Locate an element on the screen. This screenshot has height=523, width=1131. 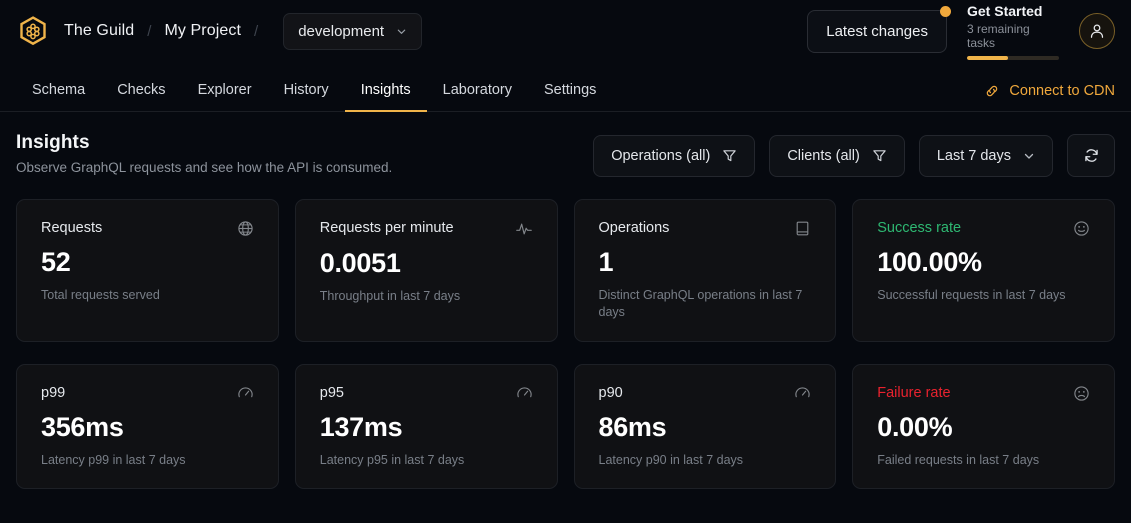
stat-card-value: 100.00% is located at coordinates (929, 262).